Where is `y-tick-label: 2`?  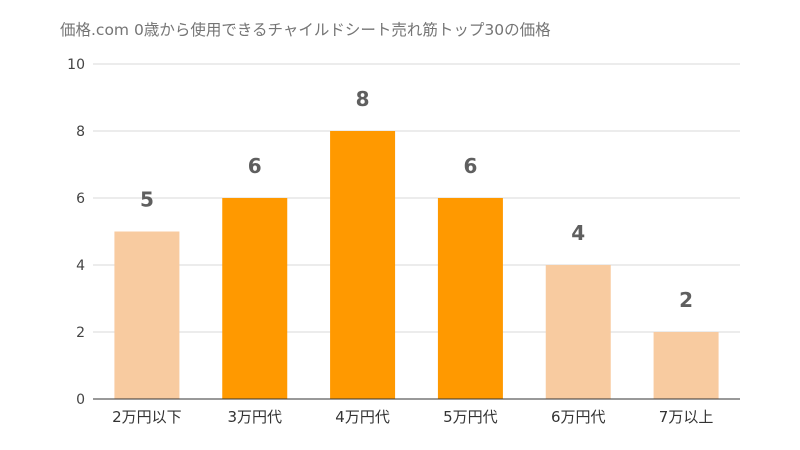
y-tick-label: 2 is located at coordinates (80, 333).